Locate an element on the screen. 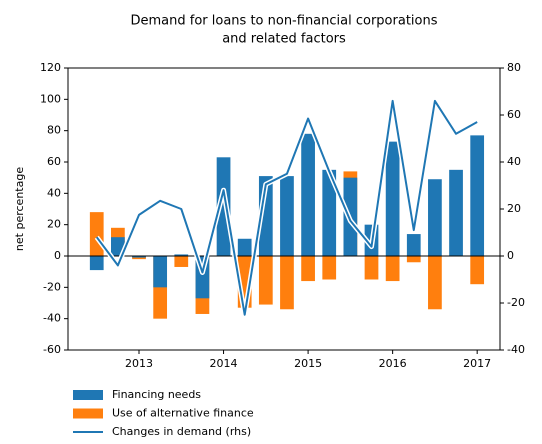 The height and width of the screenshot is (444, 542). x-tick-label: 2017 is located at coordinates (477, 363).